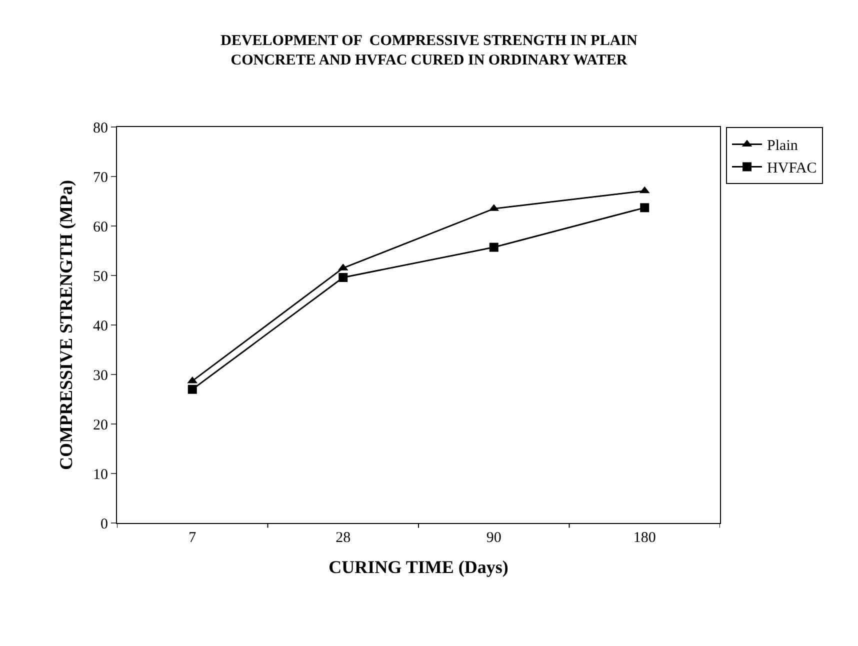 This screenshot has height=646, width=858. Describe the element at coordinates (100, 474) in the screenshot. I see `y-tick-label: 10` at that location.